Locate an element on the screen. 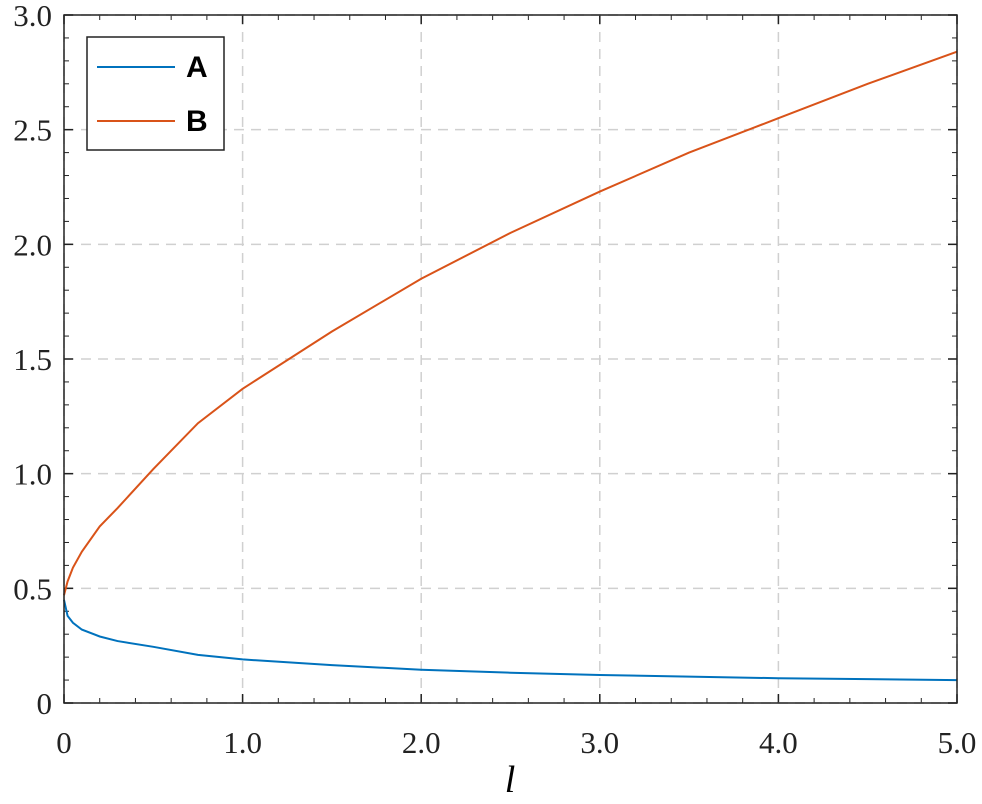 This screenshot has width=982, height=804. legend-label: B is located at coordinates (197, 121).